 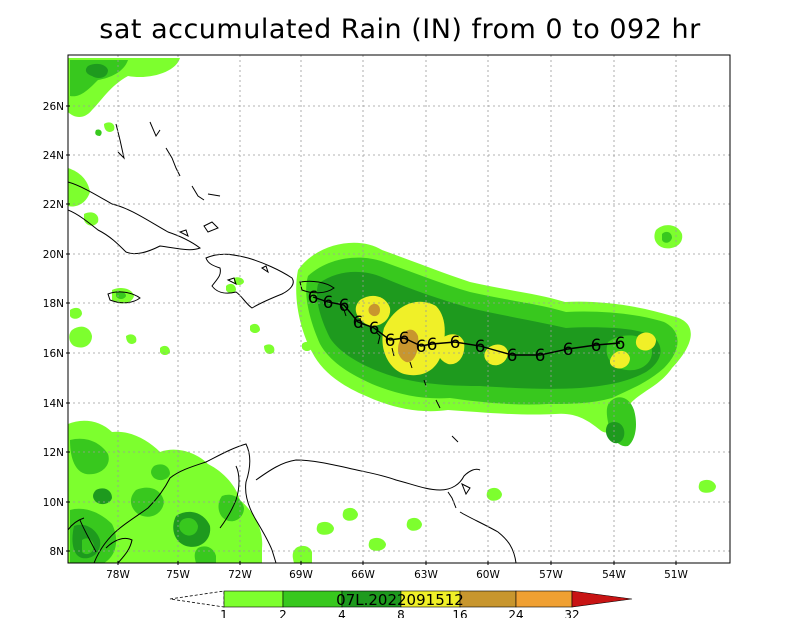 What do you see at coordinates (676, 575) in the screenshot?
I see `lon-label: 51W` at bounding box center [676, 575].